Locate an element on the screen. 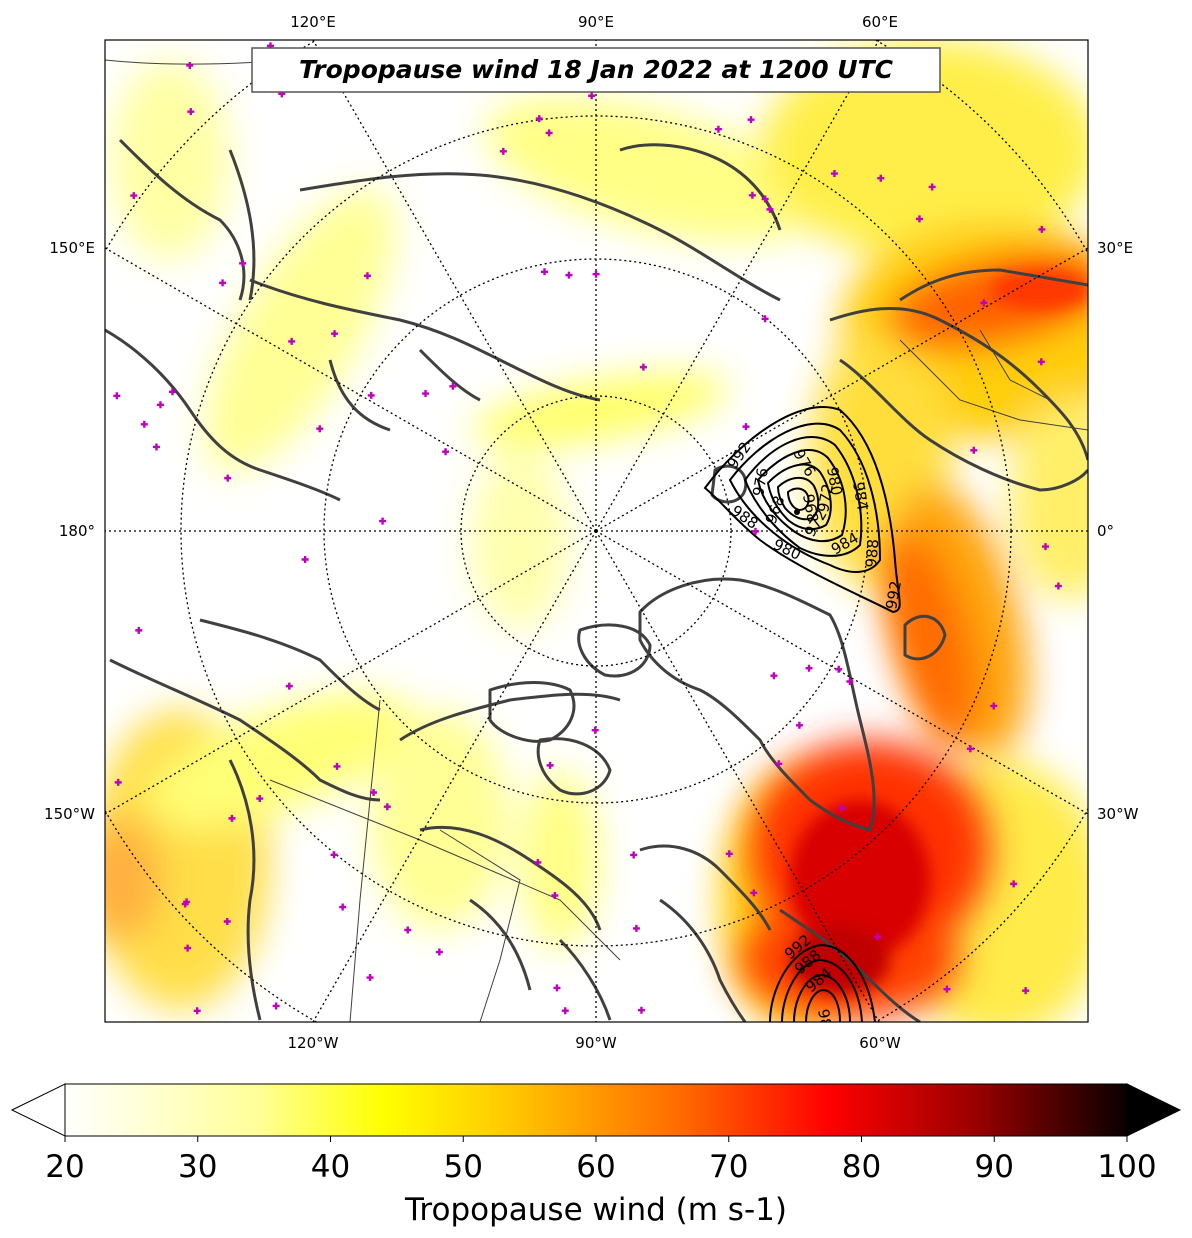 This screenshot has width=1192, height=1238. colorbar-tick-label: 70 is located at coordinates (728, 1167).